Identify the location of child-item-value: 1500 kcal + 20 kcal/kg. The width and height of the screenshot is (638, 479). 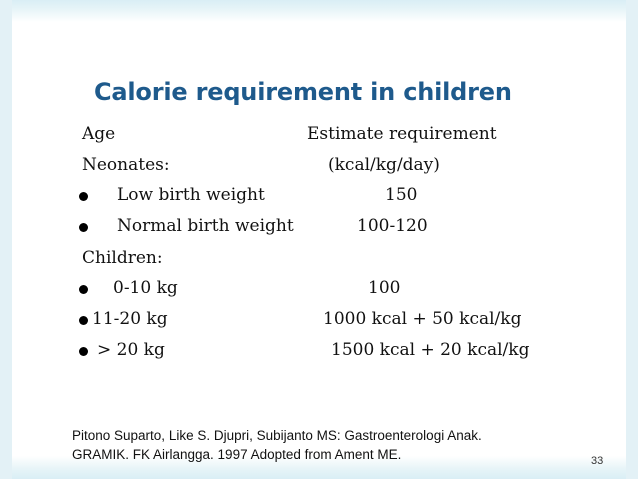
(430, 350).